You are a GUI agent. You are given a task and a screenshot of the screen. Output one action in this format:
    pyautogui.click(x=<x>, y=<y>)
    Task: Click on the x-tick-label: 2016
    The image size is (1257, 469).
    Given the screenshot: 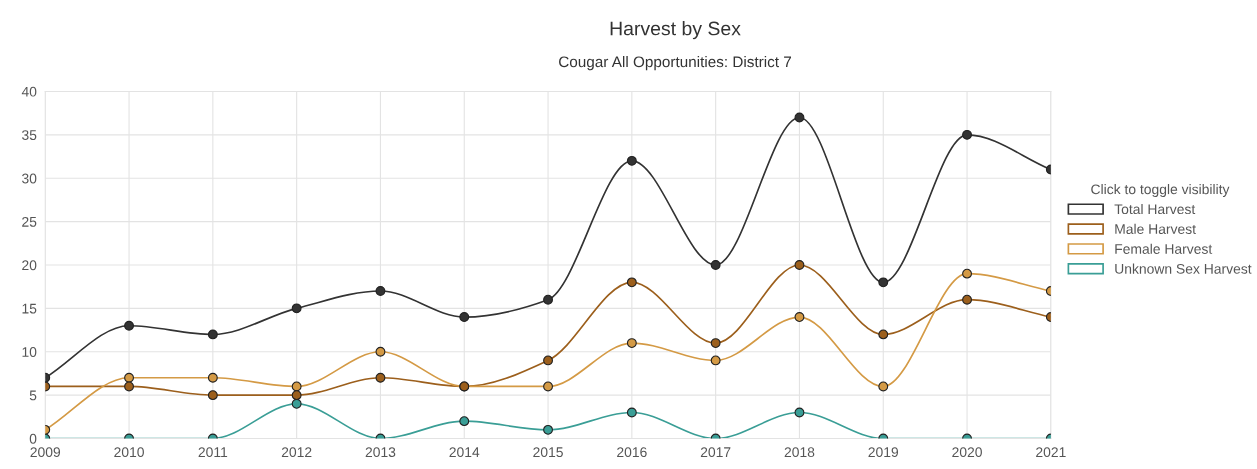 What is the action you would take?
    pyautogui.click(x=632, y=452)
    